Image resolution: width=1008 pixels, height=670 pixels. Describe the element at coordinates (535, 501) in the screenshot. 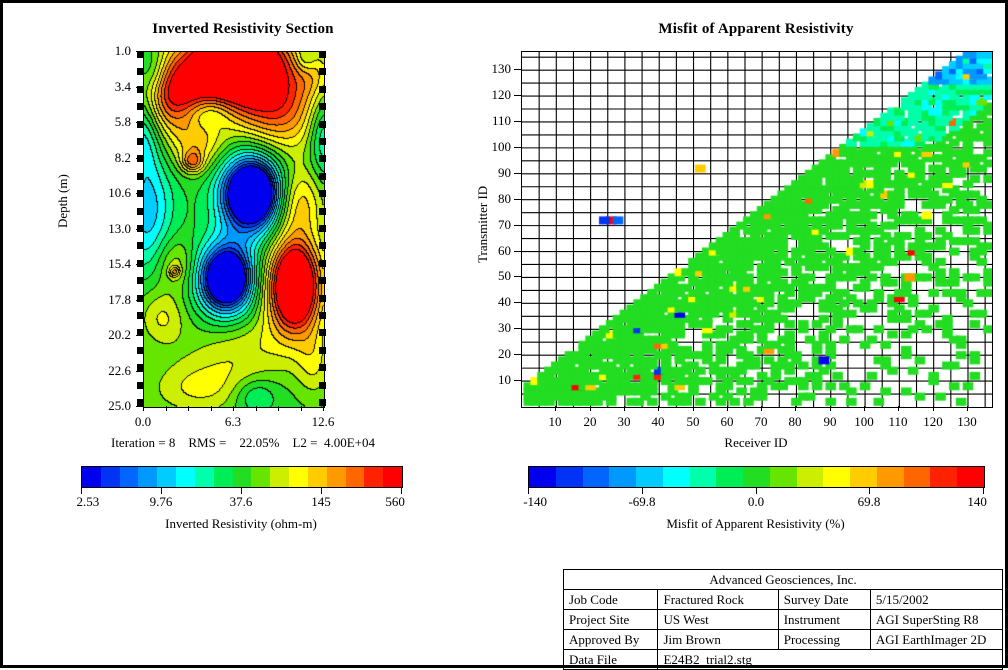

I see `colorbar-tick-label: -140` at that location.